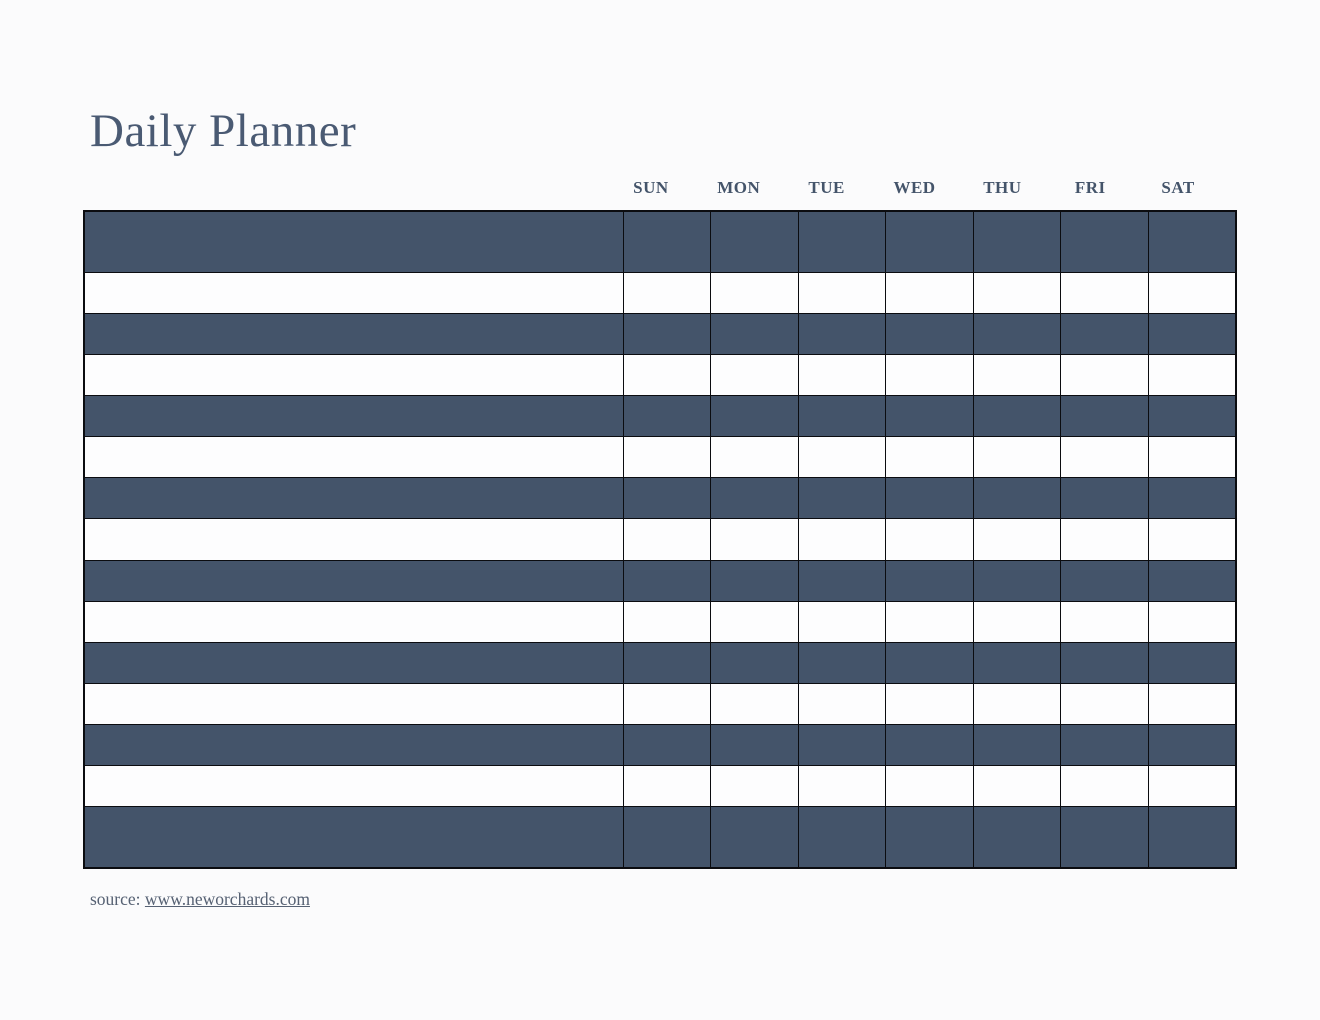 This screenshot has height=1020, width=1320. What do you see at coordinates (1178, 187) in the screenshot?
I see `day-header-sat: SAT` at bounding box center [1178, 187].